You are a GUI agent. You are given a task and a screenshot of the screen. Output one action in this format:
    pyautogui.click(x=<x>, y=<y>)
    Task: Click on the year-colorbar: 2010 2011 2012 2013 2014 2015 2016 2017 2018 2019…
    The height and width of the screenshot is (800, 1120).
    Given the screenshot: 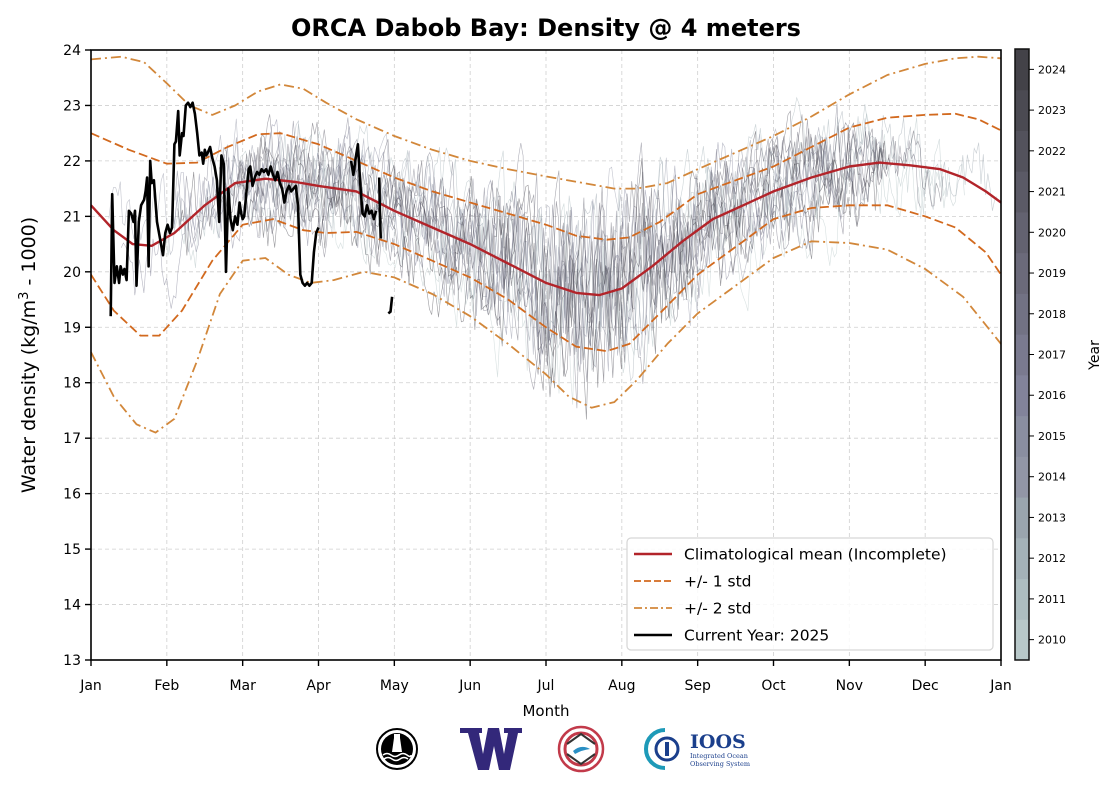 What is the action you would take?
    pyautogui.click(x=1058, y=354)
    